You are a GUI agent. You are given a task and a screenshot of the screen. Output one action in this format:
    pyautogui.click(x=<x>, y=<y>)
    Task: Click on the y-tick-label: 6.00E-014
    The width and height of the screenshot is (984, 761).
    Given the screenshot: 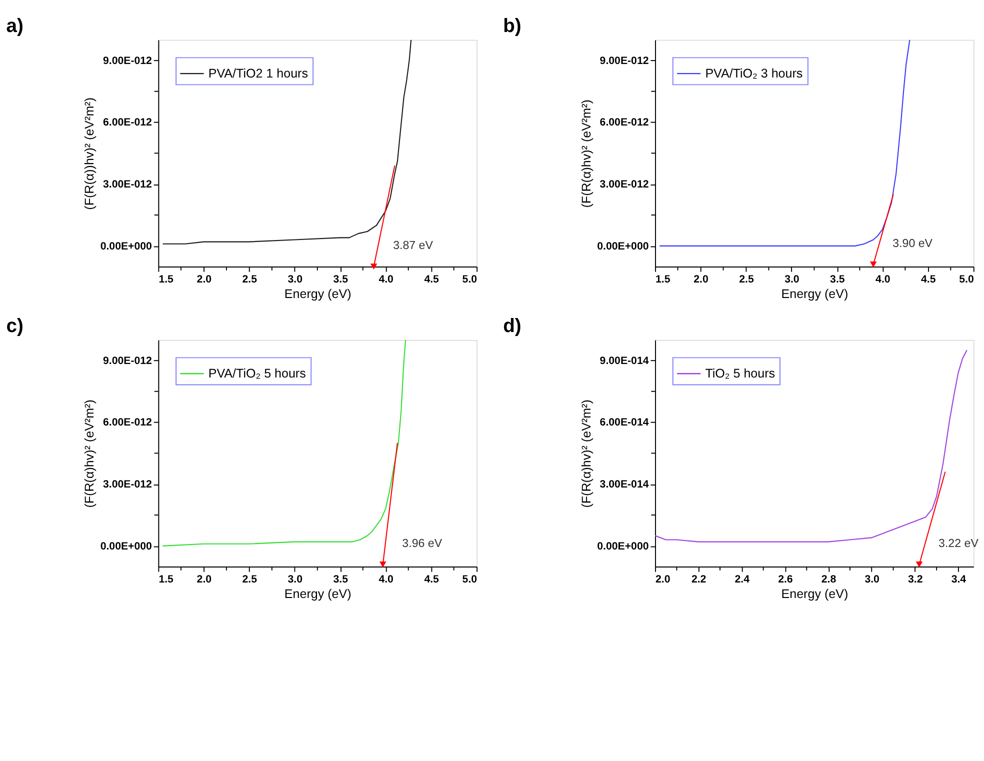 What is the action you would take?
    pyautogui.click(x=624, y=422)
    